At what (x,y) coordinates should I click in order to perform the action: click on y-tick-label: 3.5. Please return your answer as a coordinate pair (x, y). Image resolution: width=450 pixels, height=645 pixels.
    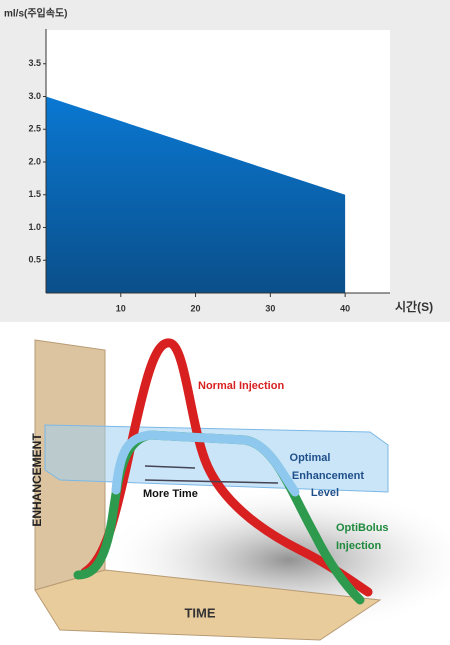
    Looking at the image, I should click on (34, 63).